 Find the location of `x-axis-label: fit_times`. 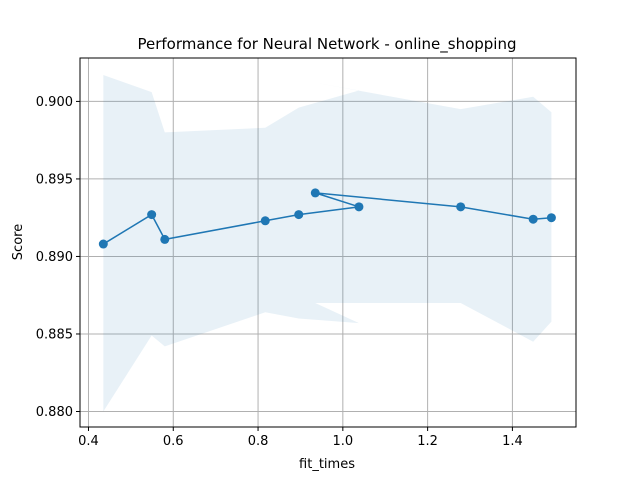

x-axis-label: fit_times is located at coordinates (327, 464).